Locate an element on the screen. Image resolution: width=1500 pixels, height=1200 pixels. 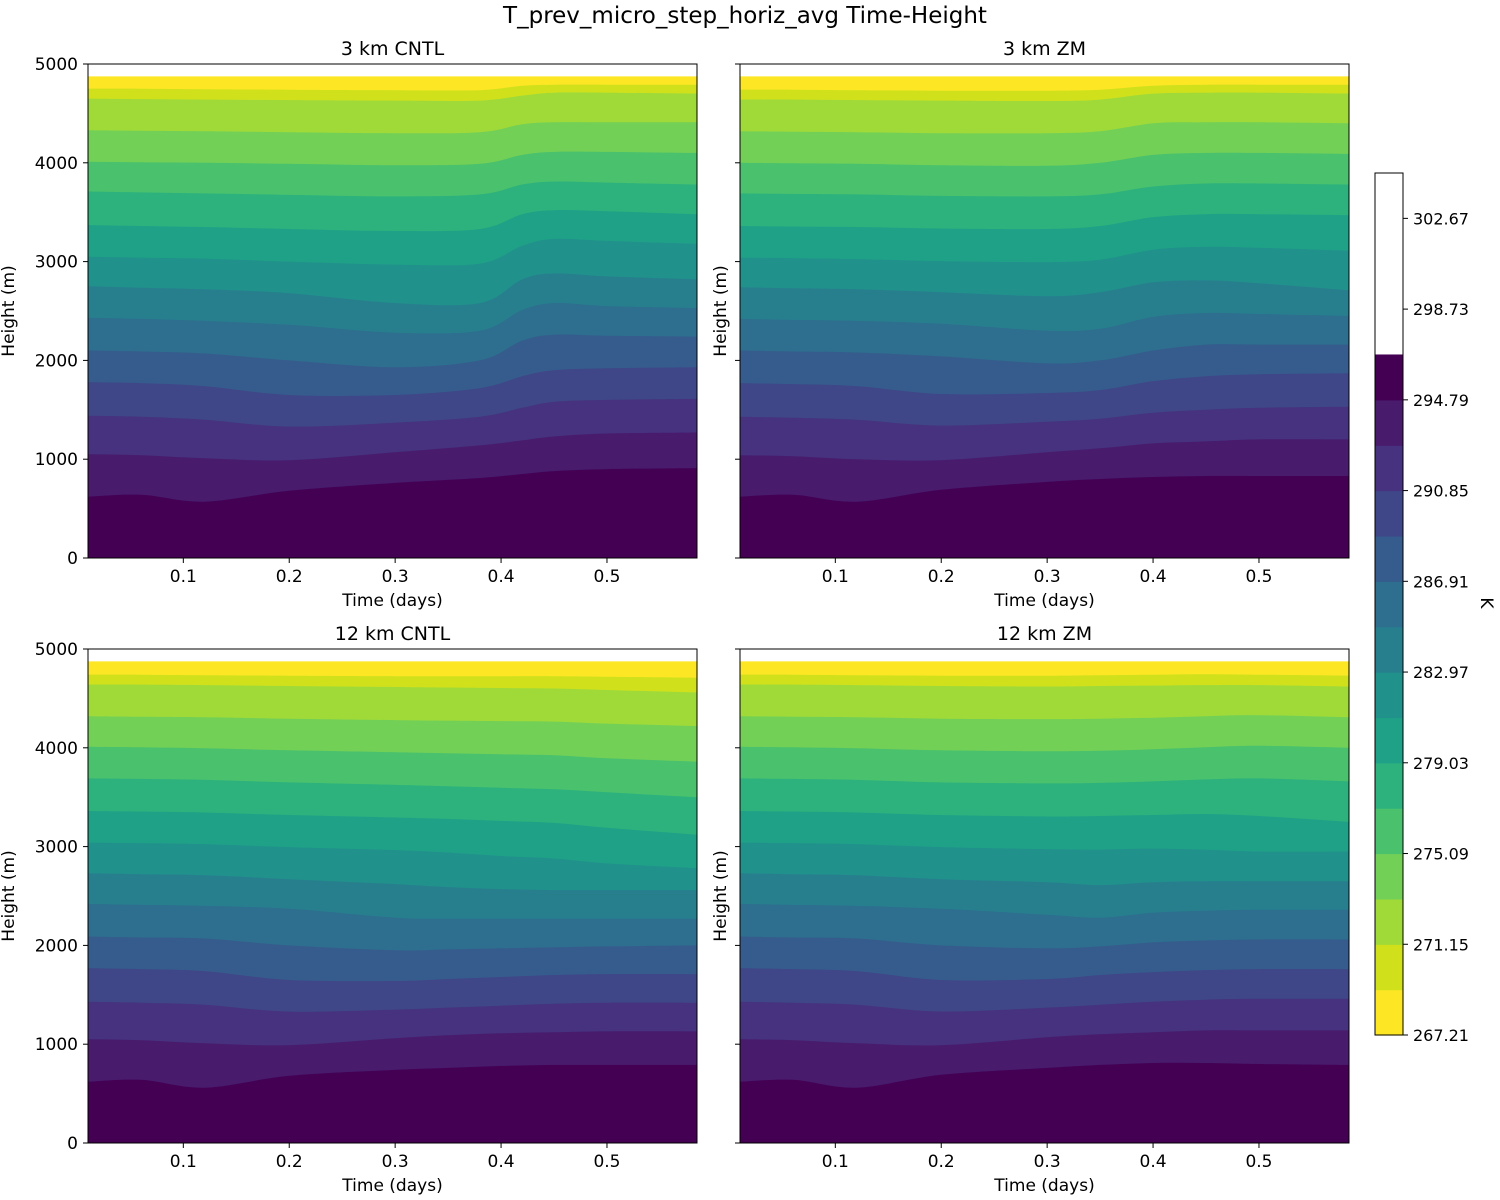
colorbar-tick-label: 302.67 is located at coordinates (1441, 218).